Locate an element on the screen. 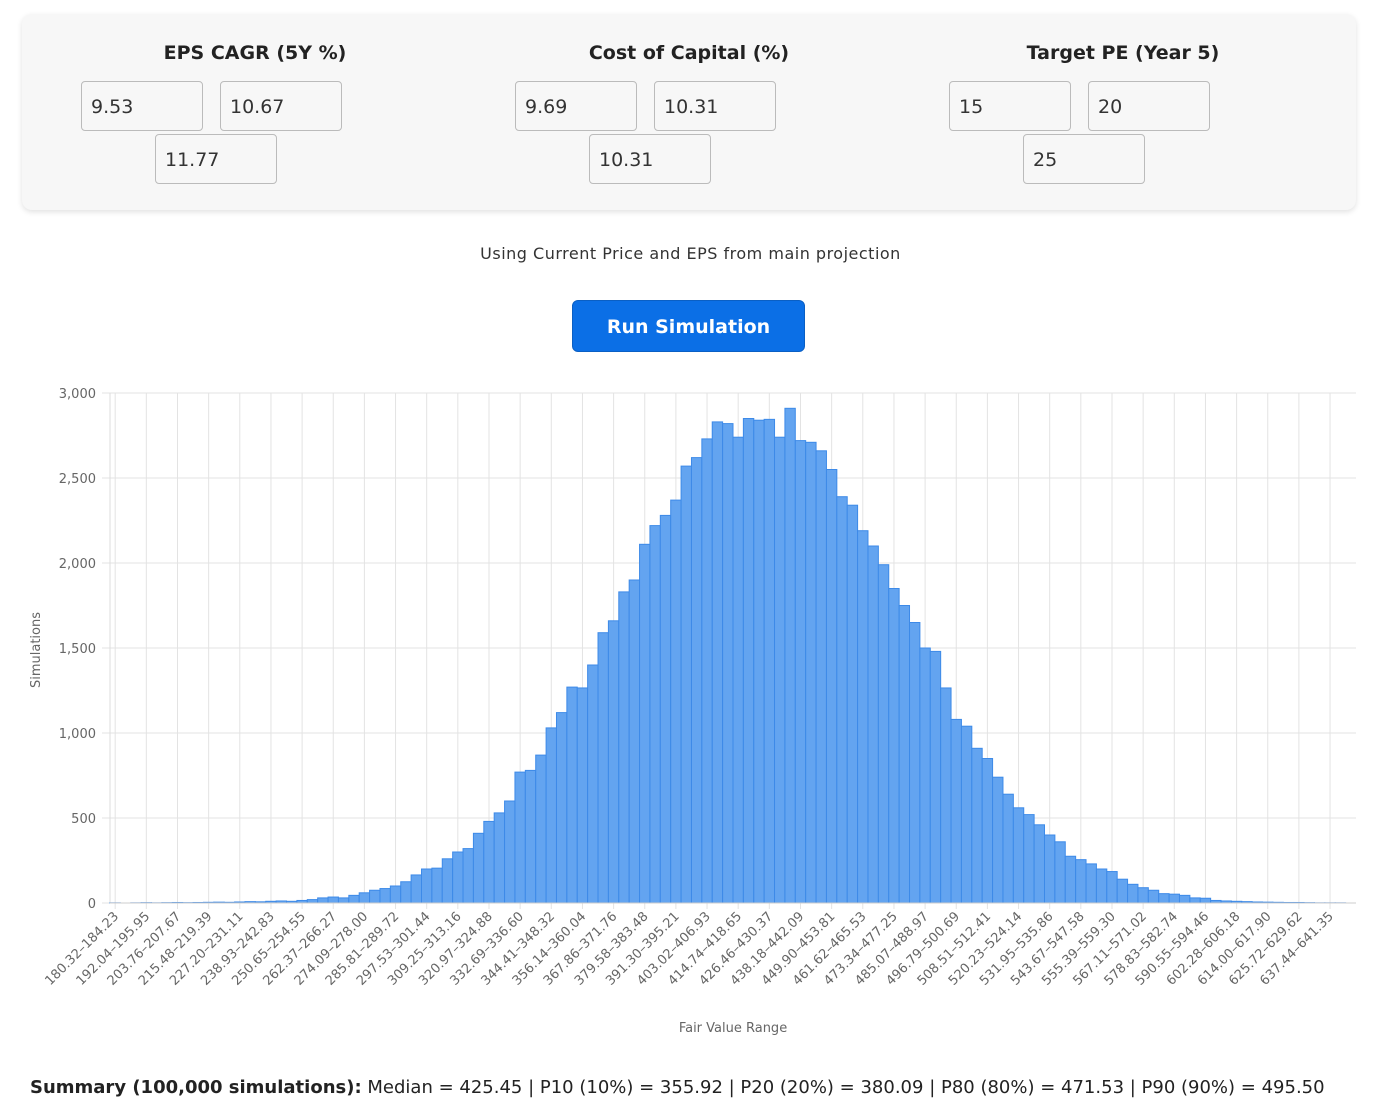 The height and width of the screenshot is (1113, 1381). y-tick-label: 3,000 is located at coordinates (77, 394).